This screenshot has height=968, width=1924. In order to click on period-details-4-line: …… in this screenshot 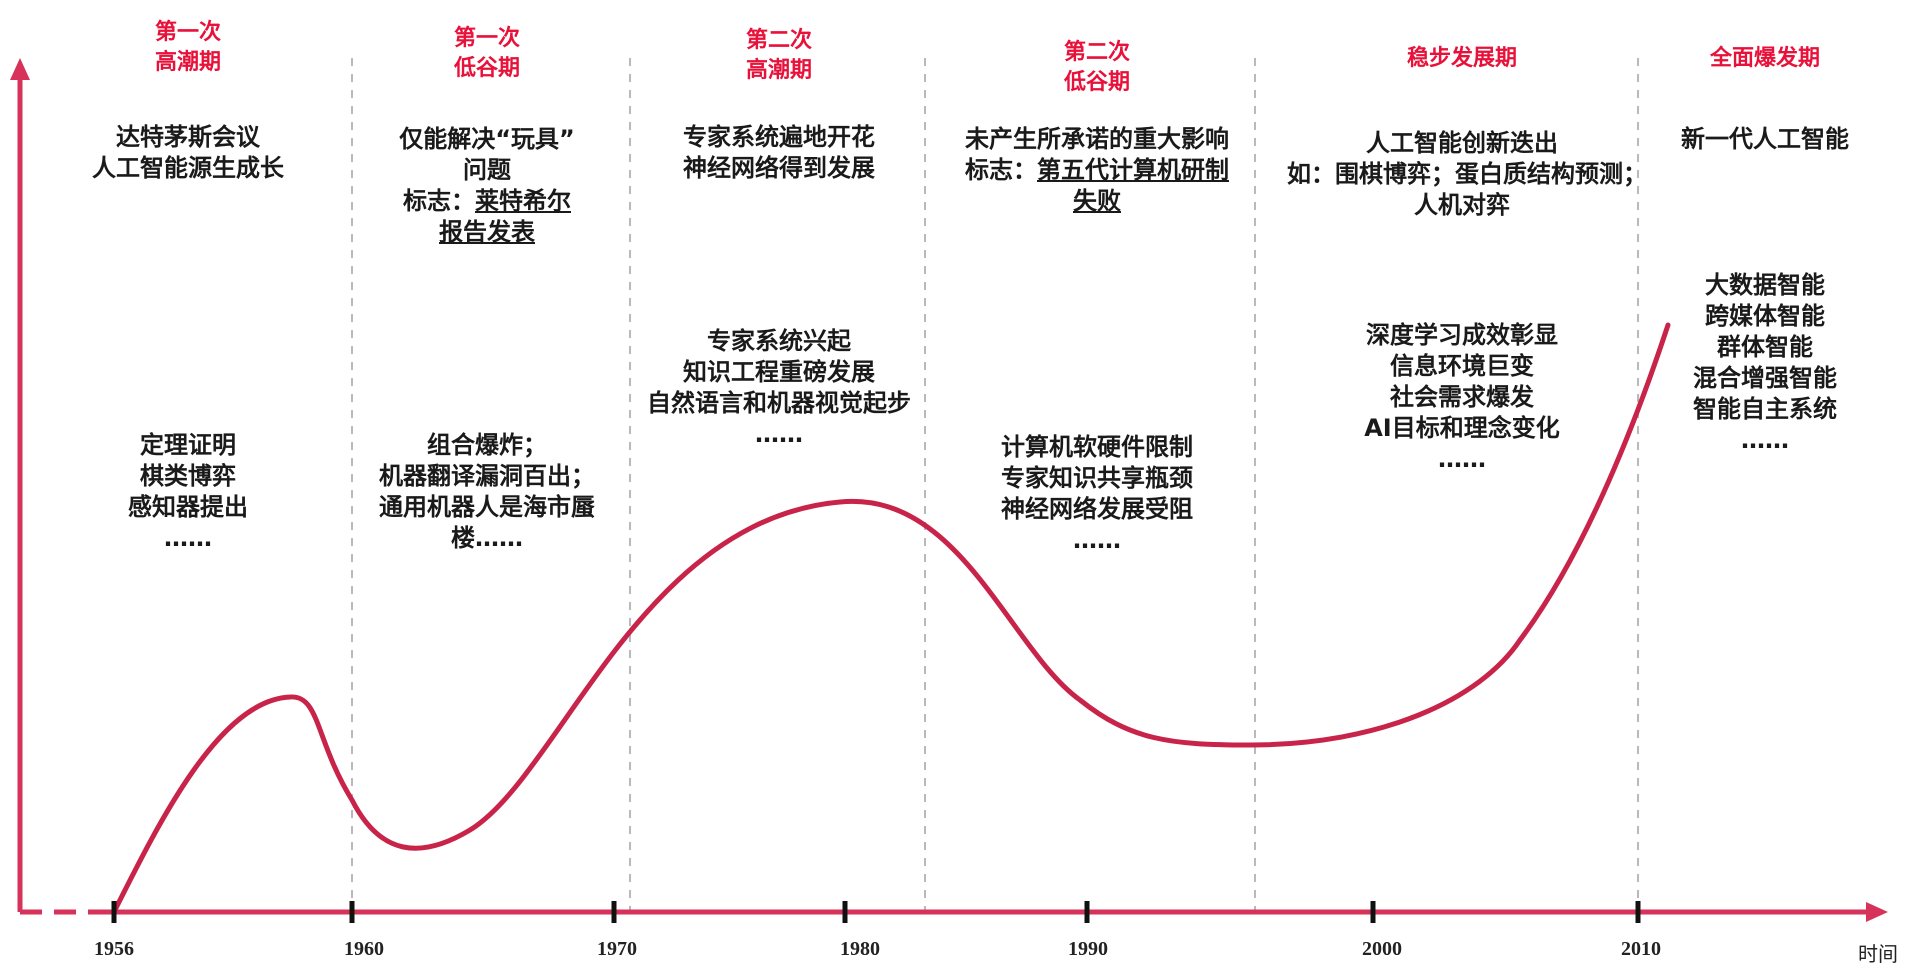, I will do `click(1097, 540)`.